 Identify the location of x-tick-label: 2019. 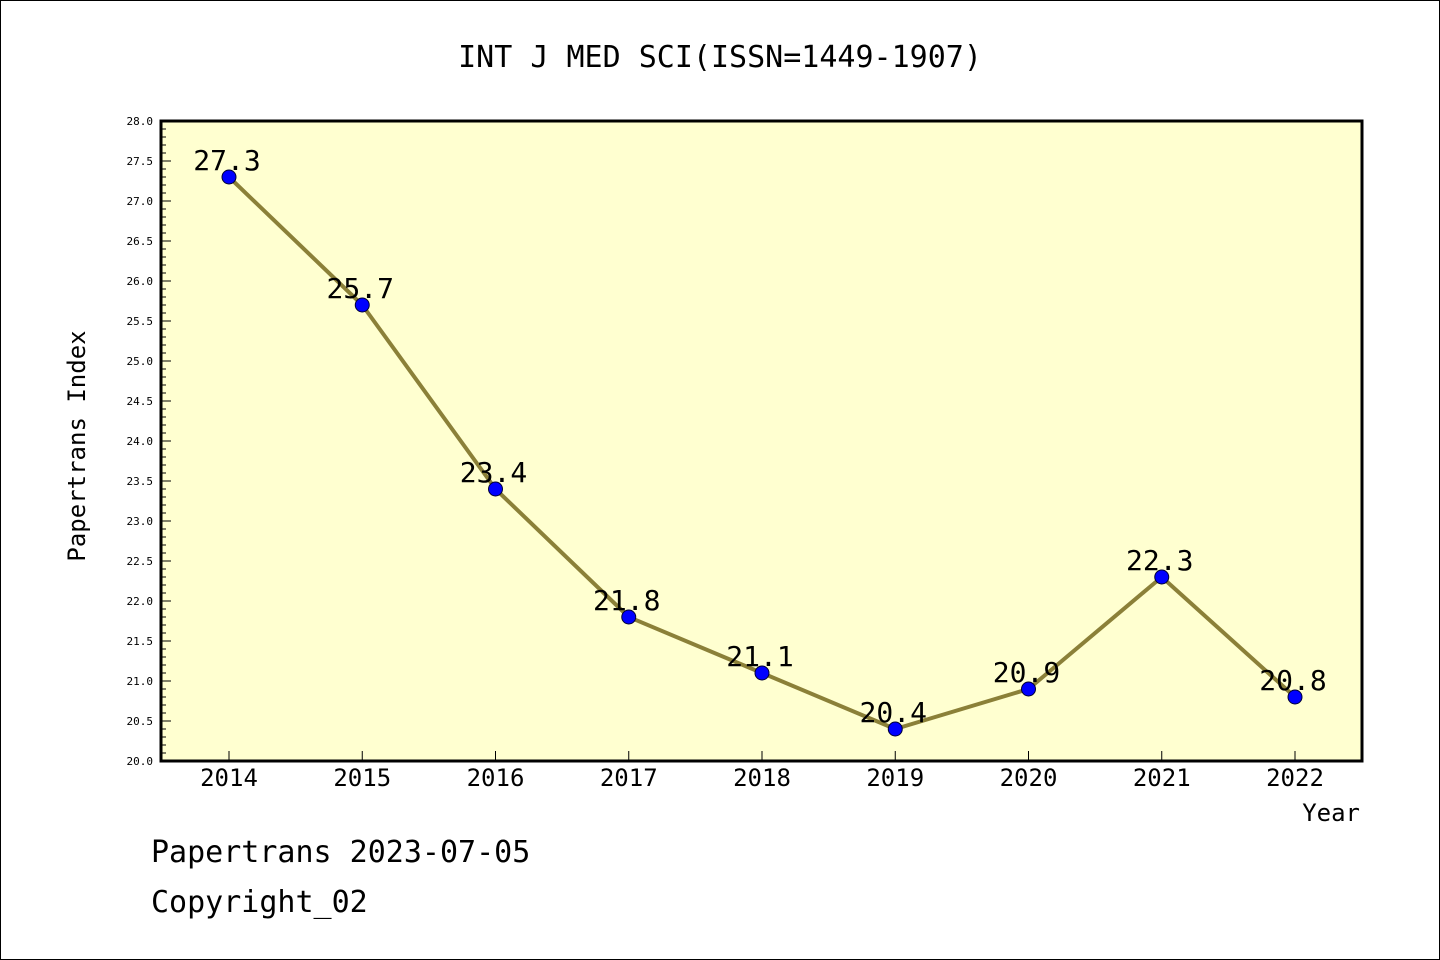
(895, 778).